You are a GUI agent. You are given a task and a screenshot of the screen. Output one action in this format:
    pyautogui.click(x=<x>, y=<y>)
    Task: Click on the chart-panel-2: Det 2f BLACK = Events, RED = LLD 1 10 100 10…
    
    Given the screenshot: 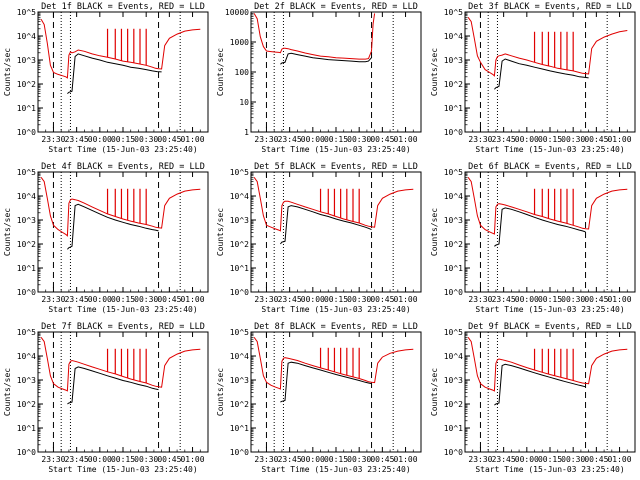 What is the action you would take?
    pyautogui.click(x=319, y=78)
    